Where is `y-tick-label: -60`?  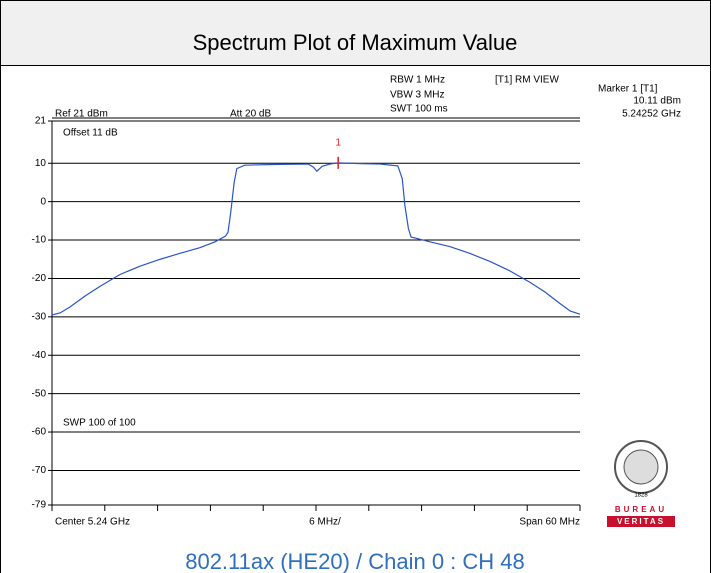 y-tick-label: -60 is located at coordinates (39, 432).